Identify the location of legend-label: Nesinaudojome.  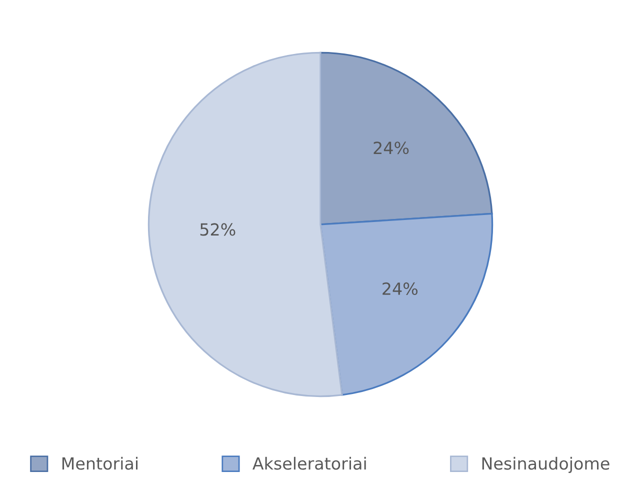
(546, 464).